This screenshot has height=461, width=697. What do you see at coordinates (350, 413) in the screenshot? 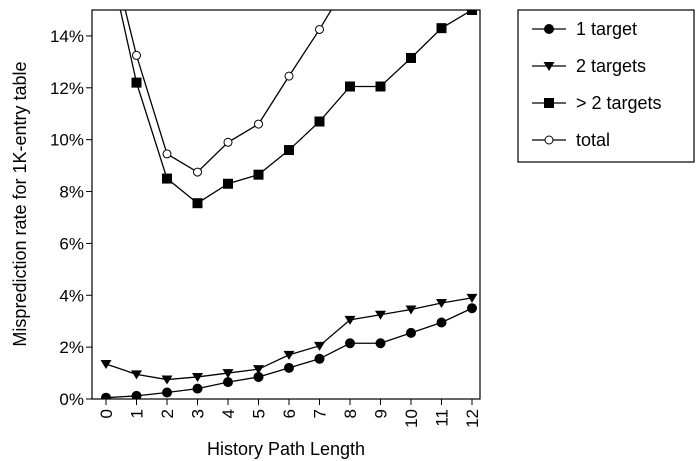
I see `x-tick-label: 8` at bounding box center [350, 413].